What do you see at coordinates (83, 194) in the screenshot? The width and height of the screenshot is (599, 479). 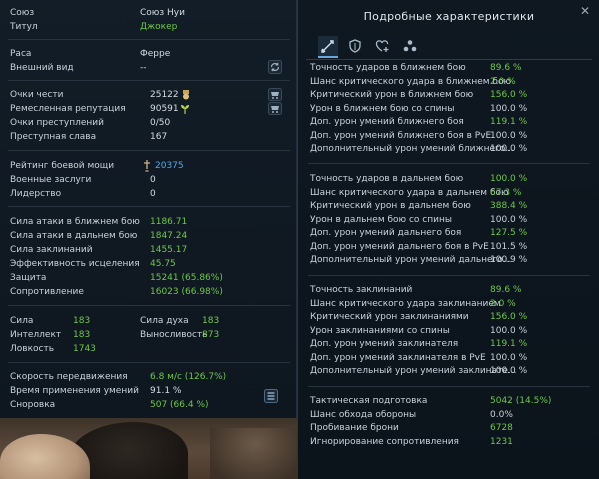 I see `leadership-row: Лидерство 0` at bounding box center [83, 194].